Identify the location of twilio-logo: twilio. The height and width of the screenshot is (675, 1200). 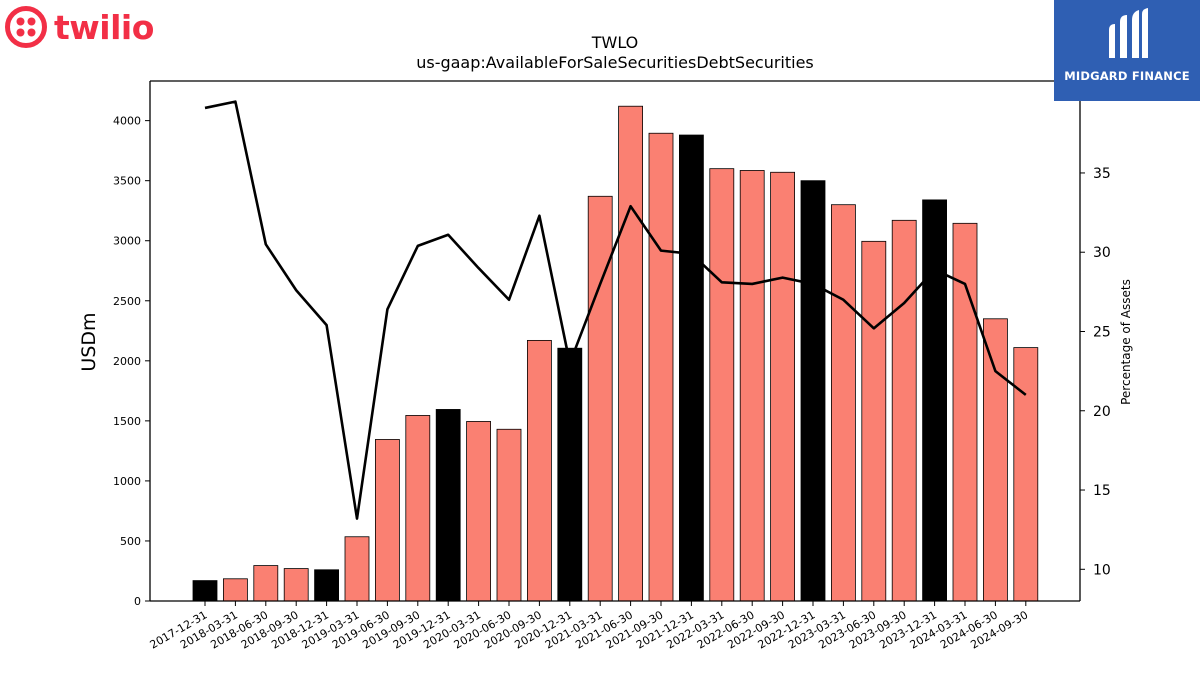
(79, 27).